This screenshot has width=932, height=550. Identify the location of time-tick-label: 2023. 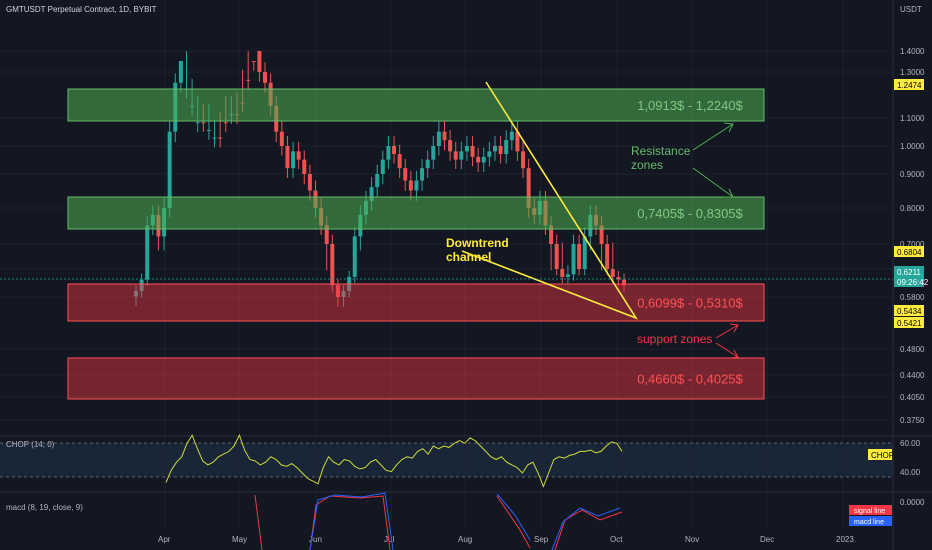
(845, 539).